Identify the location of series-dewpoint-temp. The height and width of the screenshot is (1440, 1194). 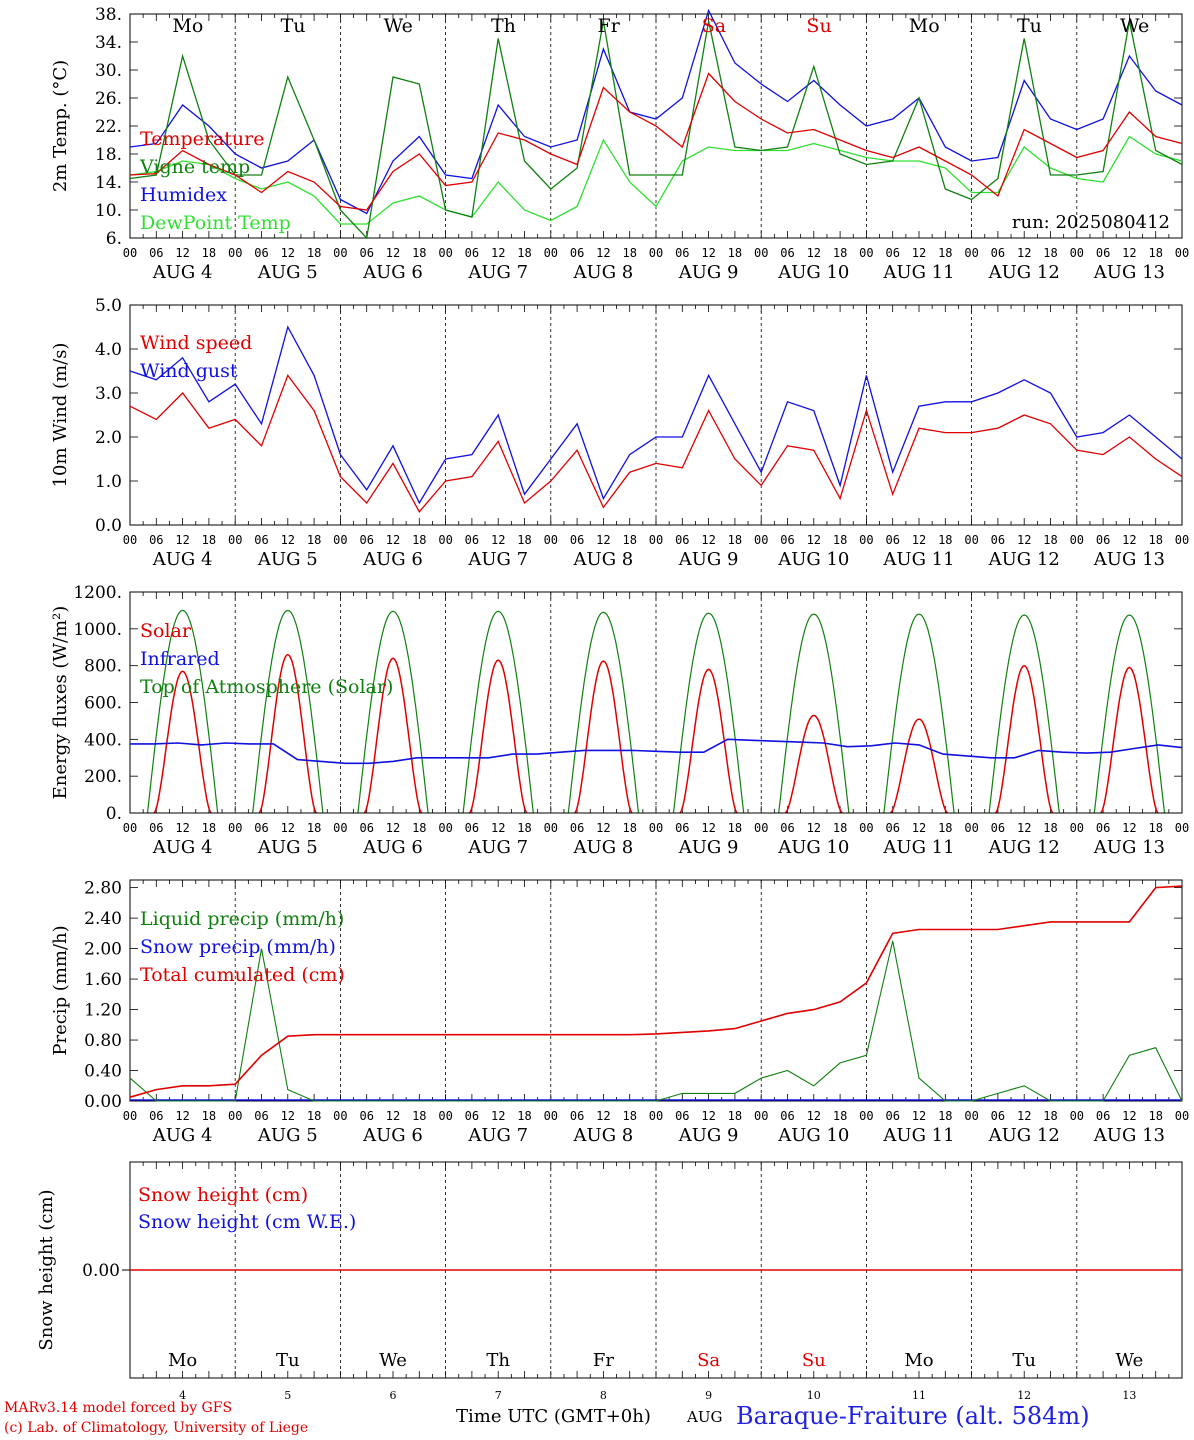
(656, 180).